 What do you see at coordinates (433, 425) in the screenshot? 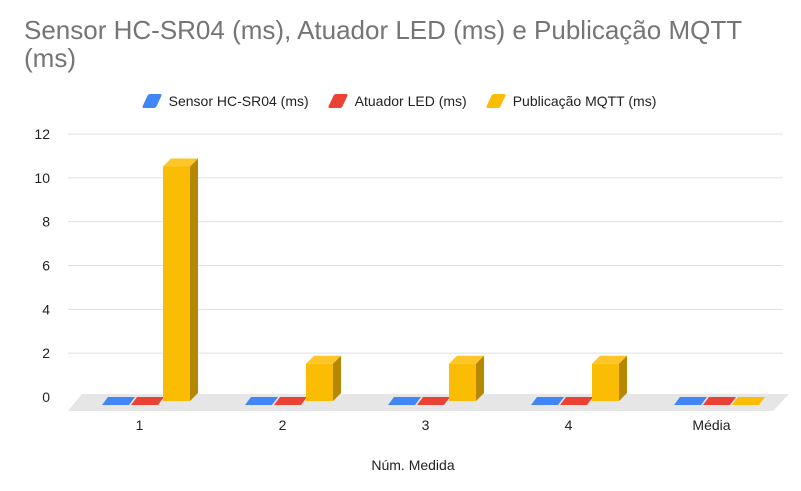
I see `x-axis-categories: 1 2 3 4 Média` at bounding box center [433, 425].